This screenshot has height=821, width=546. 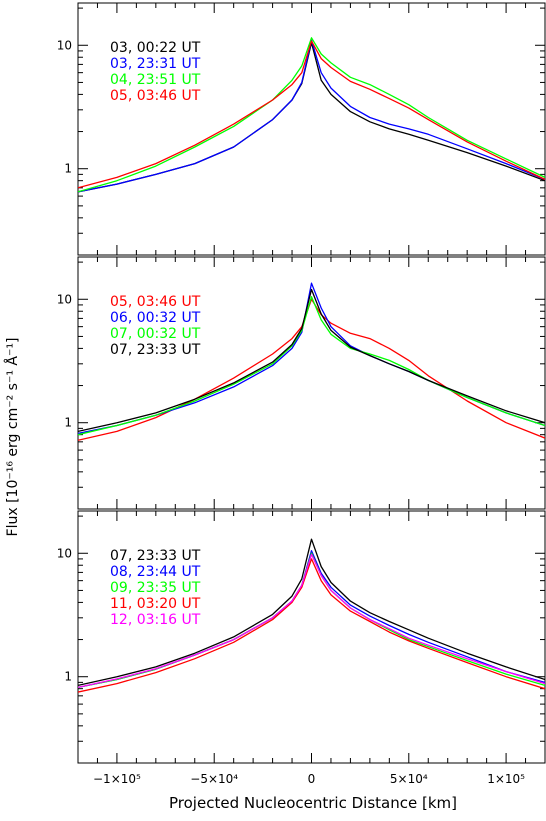 What do you see at coordinates (506, 779) in the screenshot?
I see `x-tick-label: 1×10⁵` at bounding box center [506, 779].